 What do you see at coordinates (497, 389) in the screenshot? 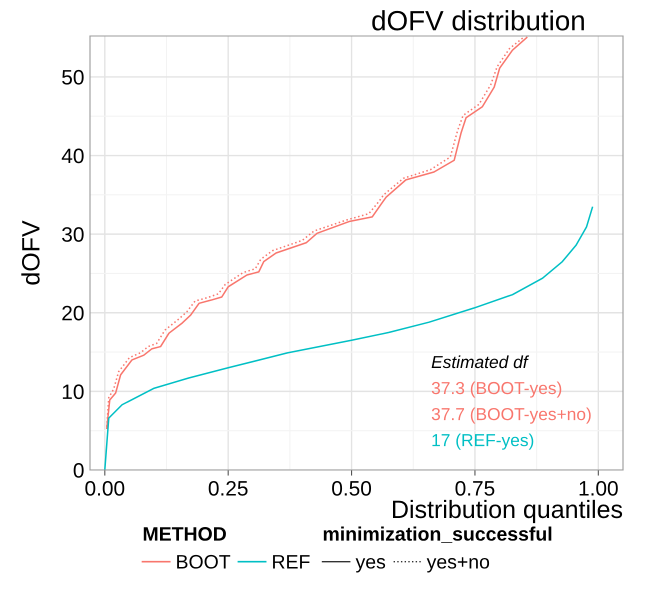
I see `annotation: 37.3 (BOOT-yes)` at bounding box center [497, 389].